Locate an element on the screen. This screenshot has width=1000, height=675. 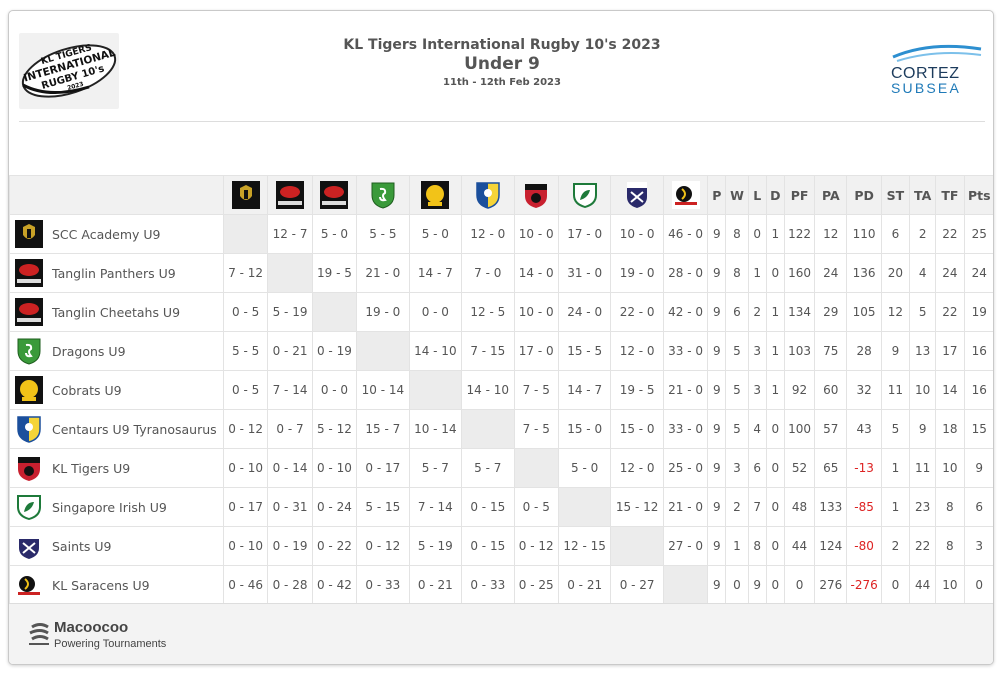
stat-cell-pf: 48 is located at coordinates (799, 507).